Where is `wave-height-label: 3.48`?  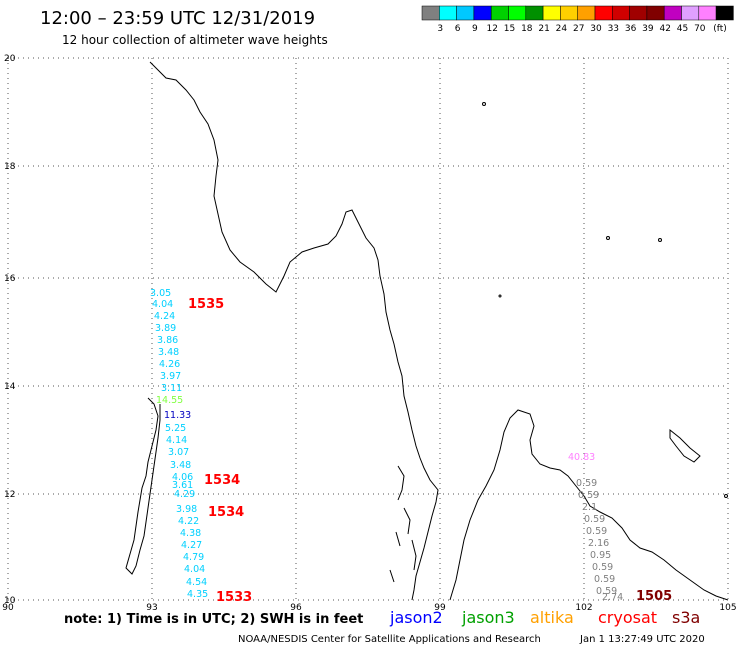
wave-height-label: 3.48 is located at coordinates (168, 352).